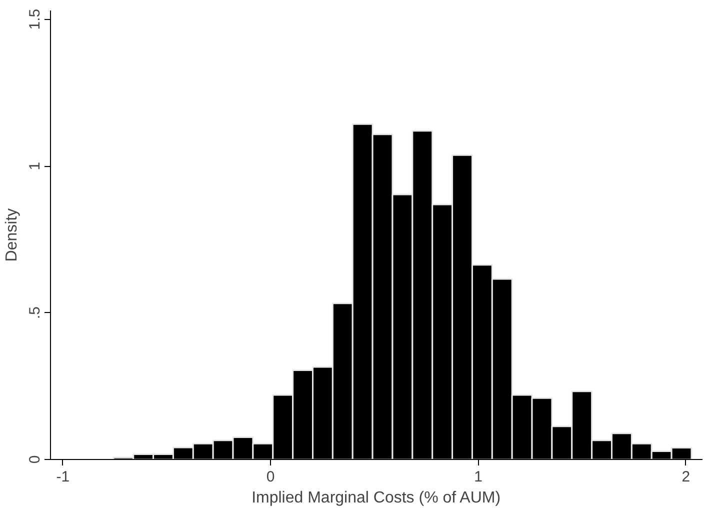  Describe the element at coordinates (12, 235) in the screenshot. I see `y-axis-title: Density` at that location.